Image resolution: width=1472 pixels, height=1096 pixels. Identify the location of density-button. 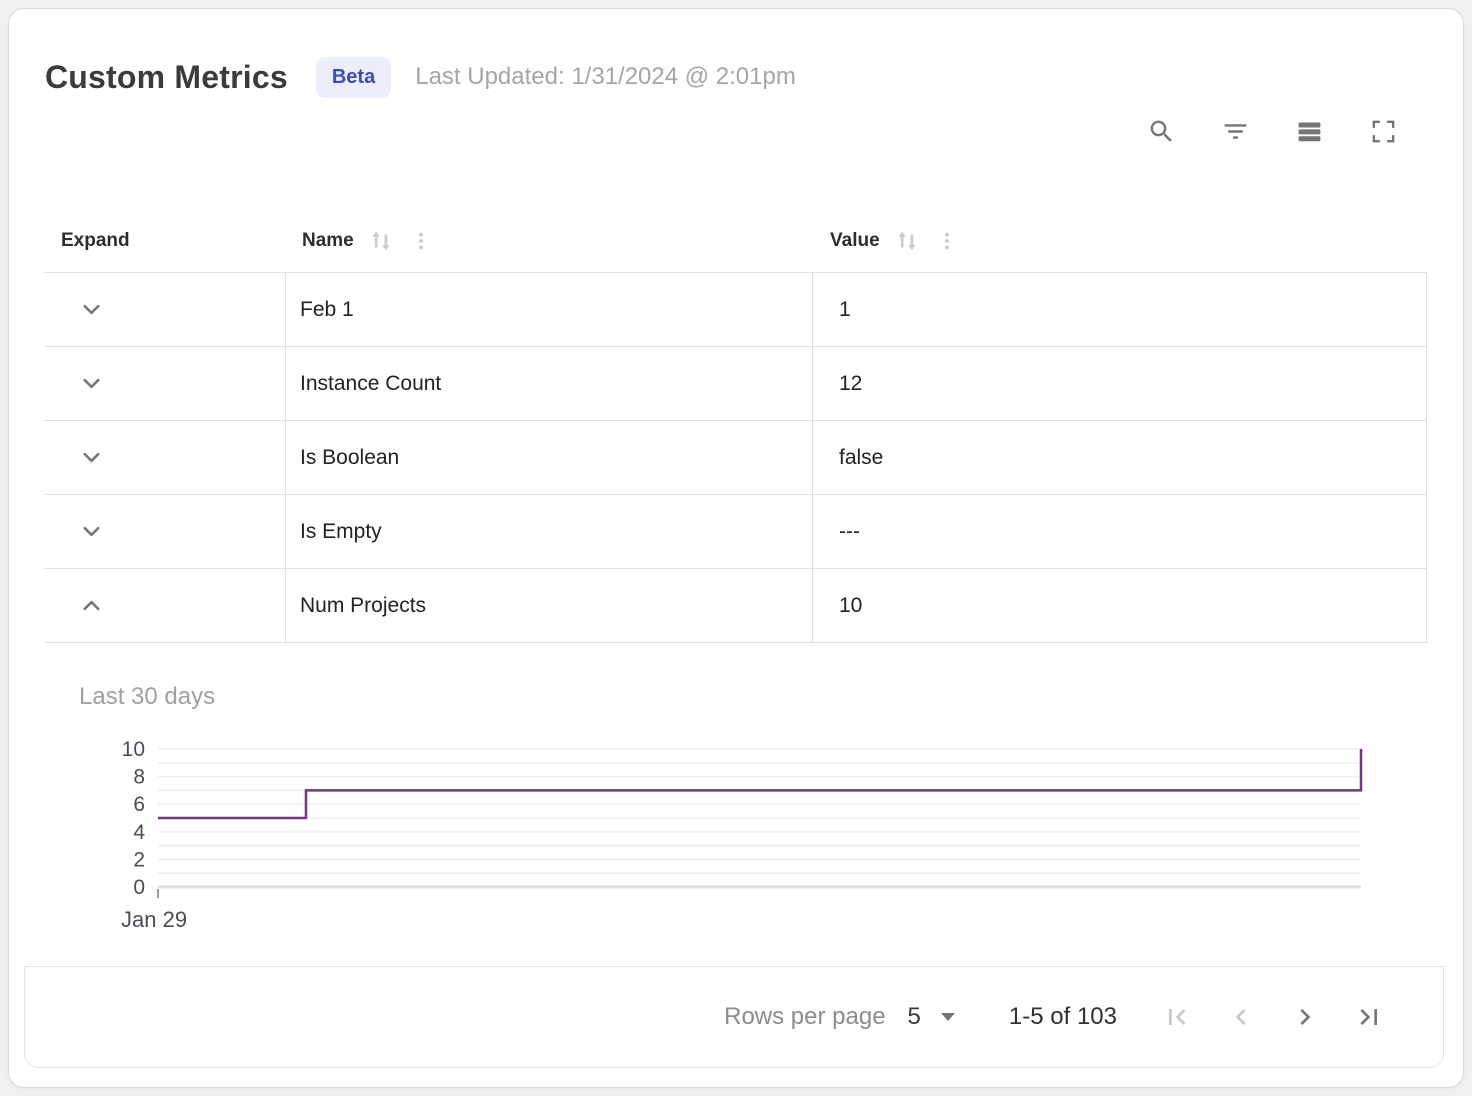
(1309, 131).